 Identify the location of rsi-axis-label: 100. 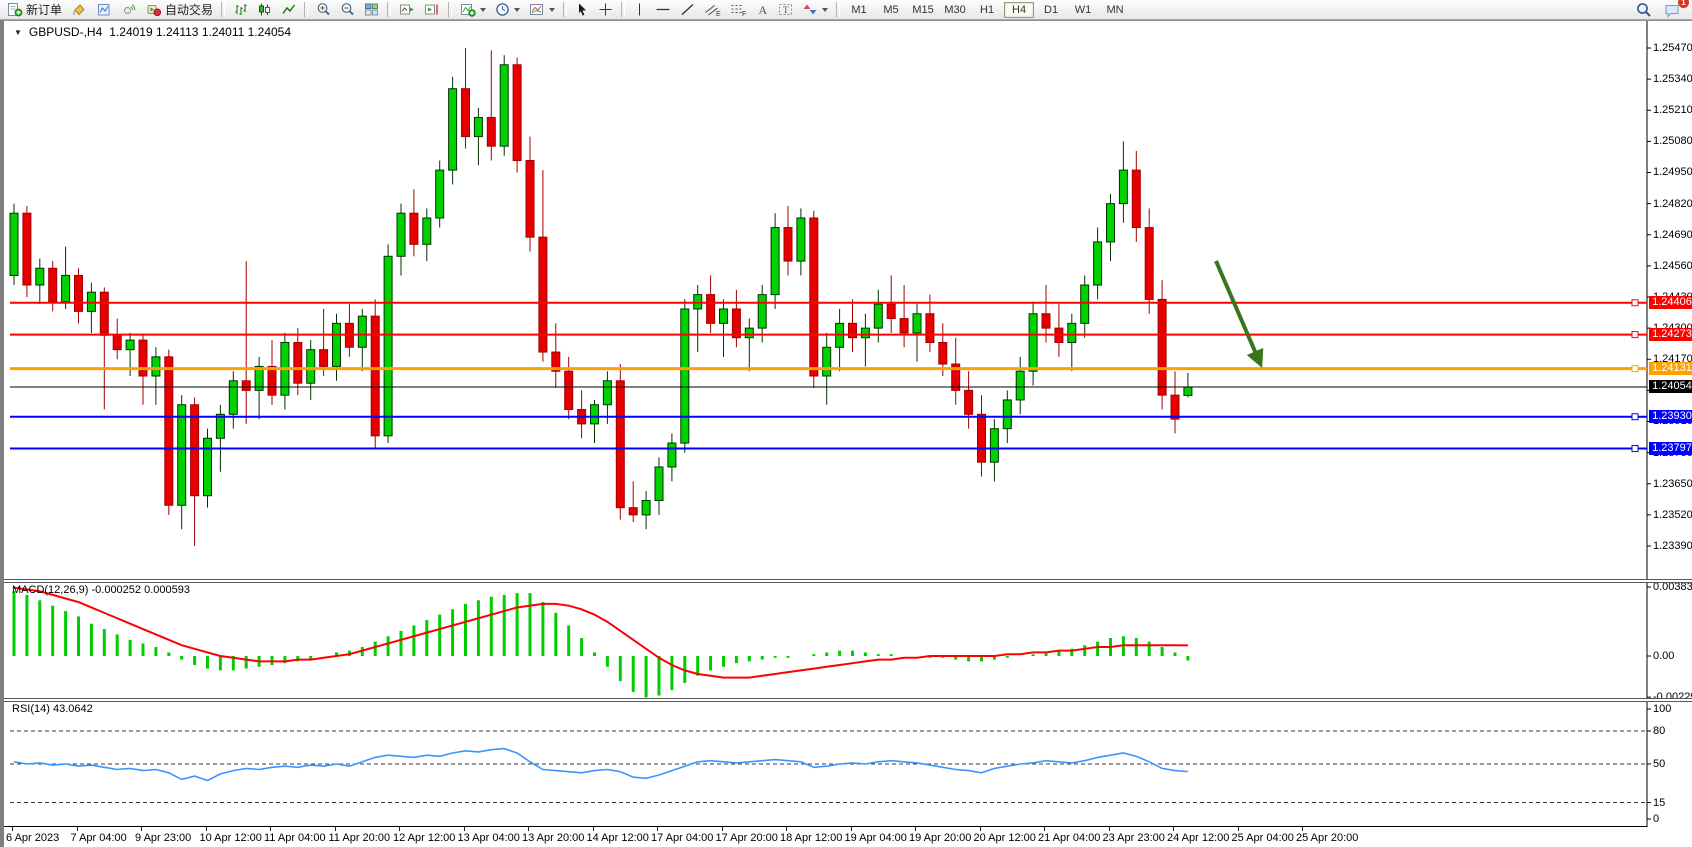
(1662, 709).